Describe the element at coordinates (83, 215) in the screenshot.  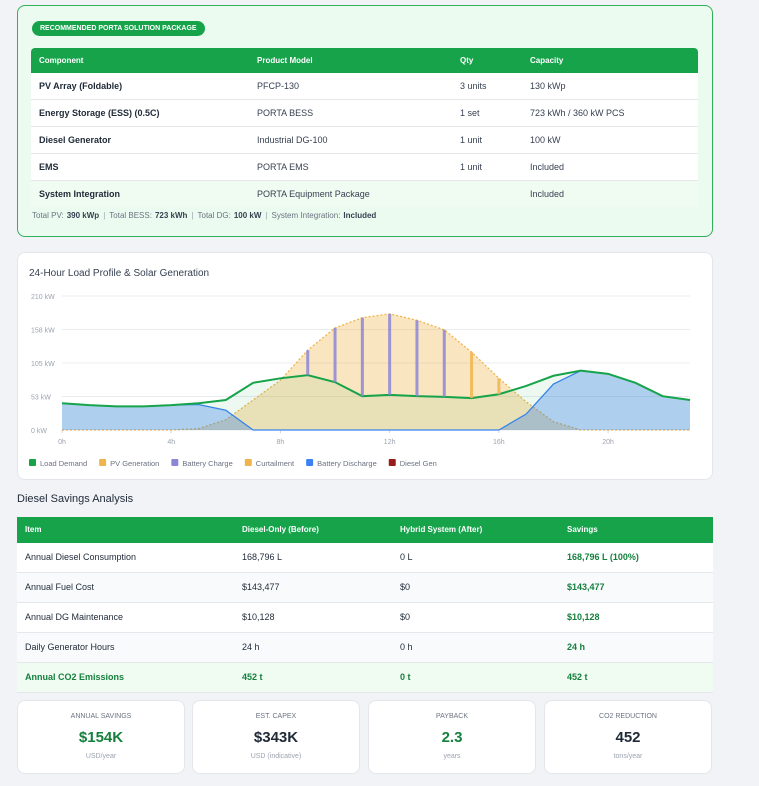
I see `summary-value: 390 kWp` at that location.